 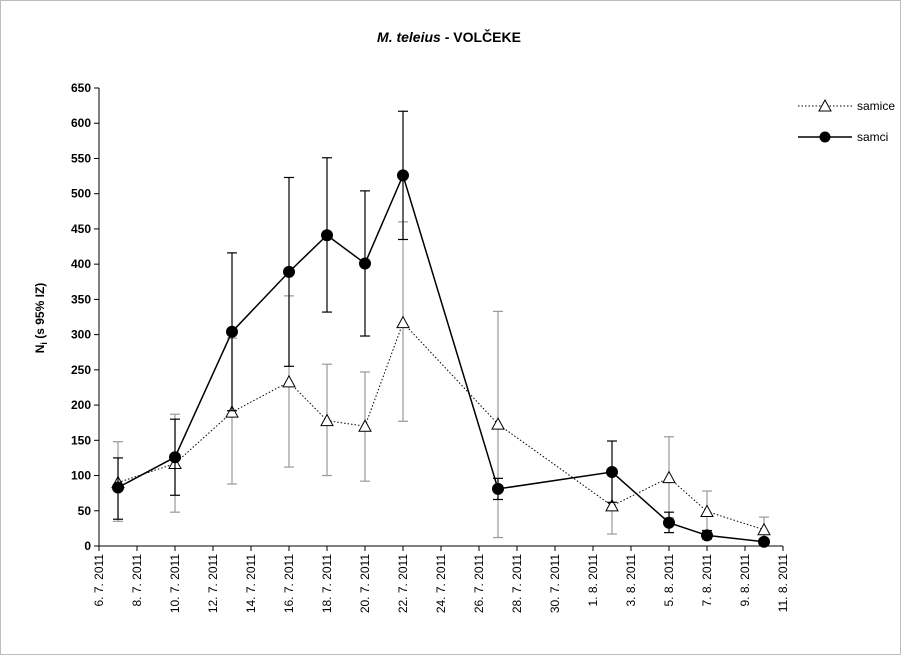 I want to click on y-tick-label: 550, so click(x=81, y=158).